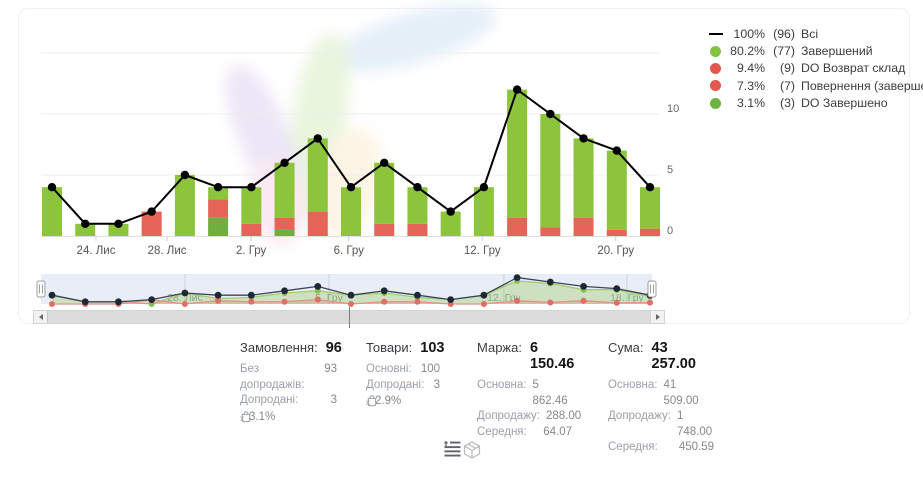 This screenshot has width=923, height=480. Describe the element at coordinates (272, 377) in the screenshot. I see `stat-row-label: Без допродажів:` at that location.